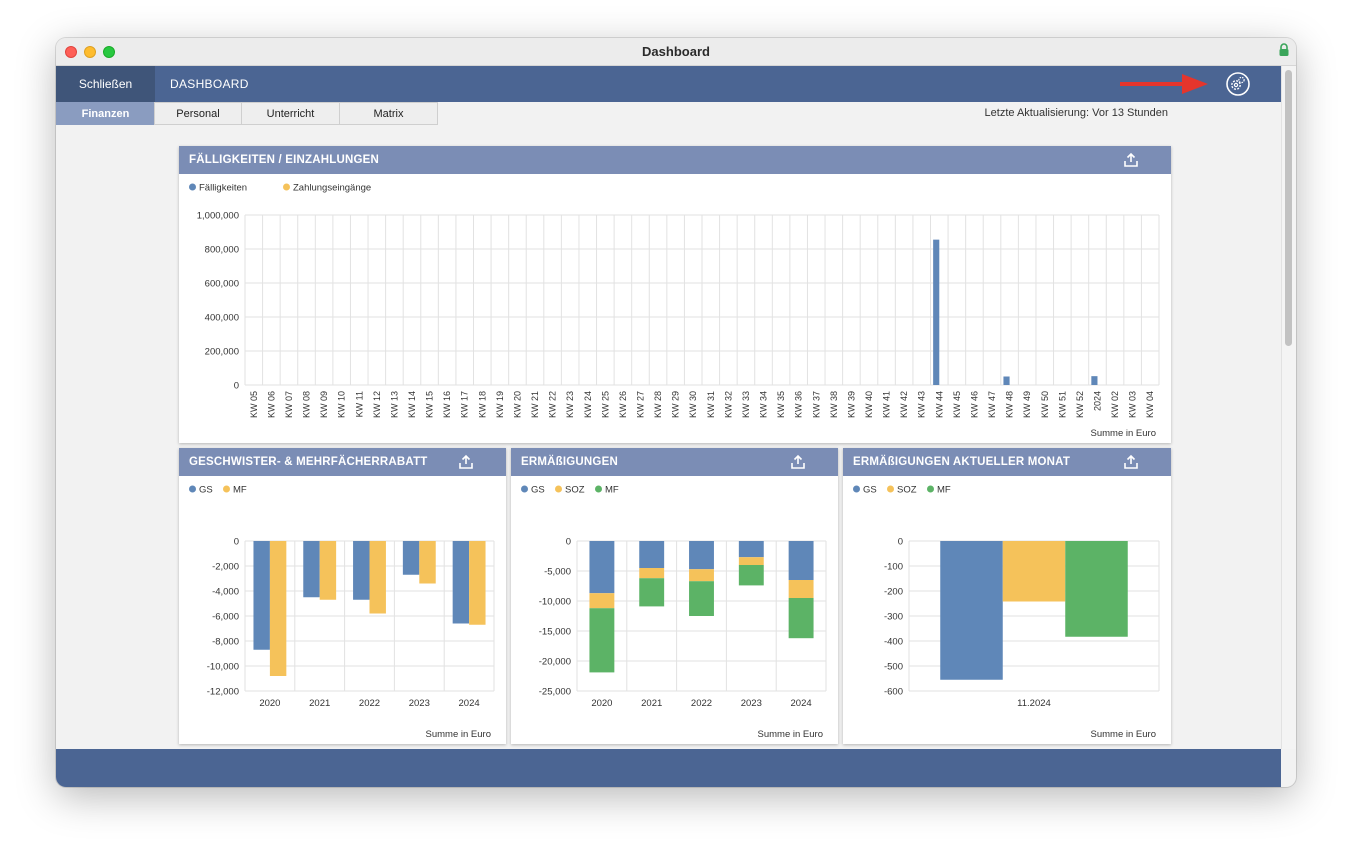  What do you see at coordinates (324, 404) in the screenshot?
I see `x-tick-label: KW 09` at bounding box center [324, 404].